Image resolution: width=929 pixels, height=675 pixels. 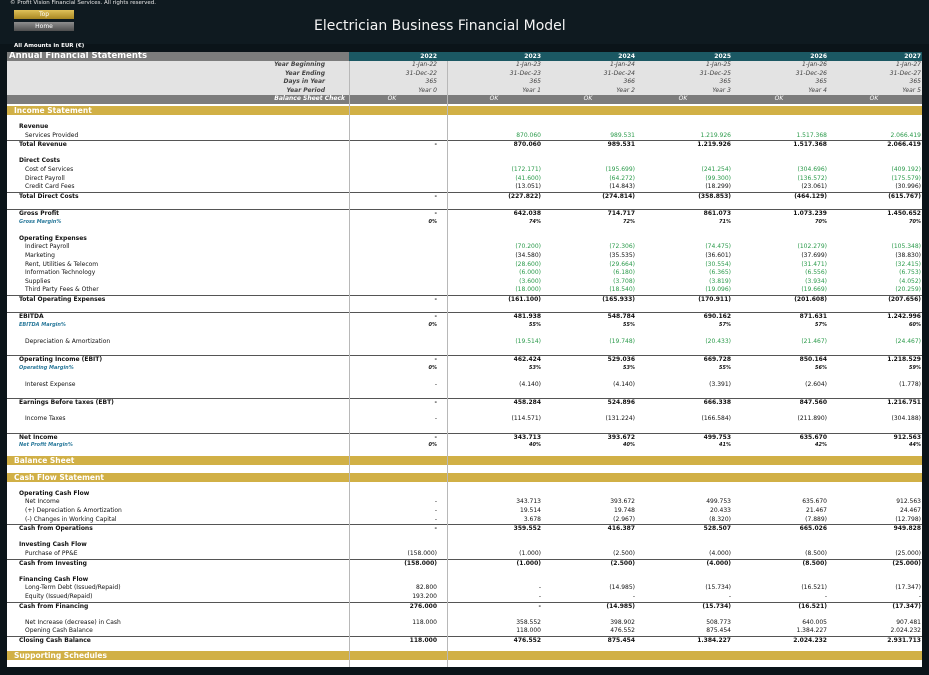 What do you see at coordinates (814, 264) in the screenshot?
I see `value-cell: (31.471)` at bounding box center [814, 264].